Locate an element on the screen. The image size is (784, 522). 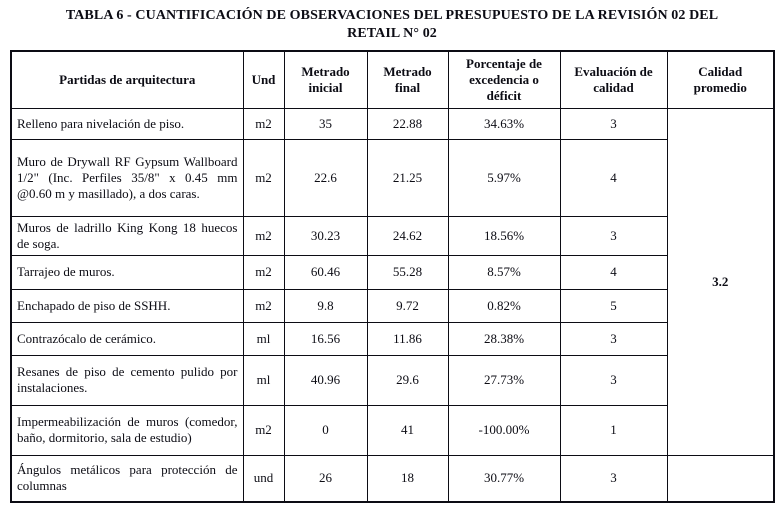
cell-porcentaje: 34.63% is located at coordinates (504, 123).